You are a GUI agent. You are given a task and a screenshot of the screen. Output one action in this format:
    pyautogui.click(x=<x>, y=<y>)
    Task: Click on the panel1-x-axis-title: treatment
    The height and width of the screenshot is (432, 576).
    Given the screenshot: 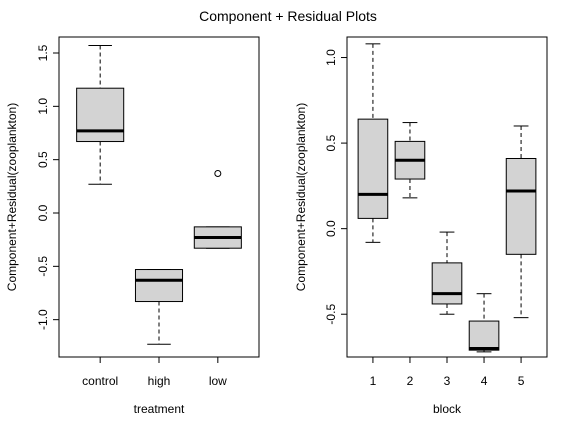 What is the action you would take?
    pyautogui.click(x=159, y=409)
    